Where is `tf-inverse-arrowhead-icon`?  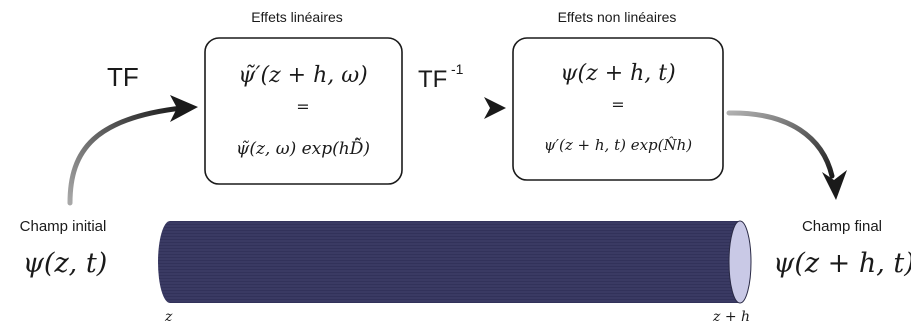
tf-inverse-arrowhead-icon is located at coordinates (495, 108).